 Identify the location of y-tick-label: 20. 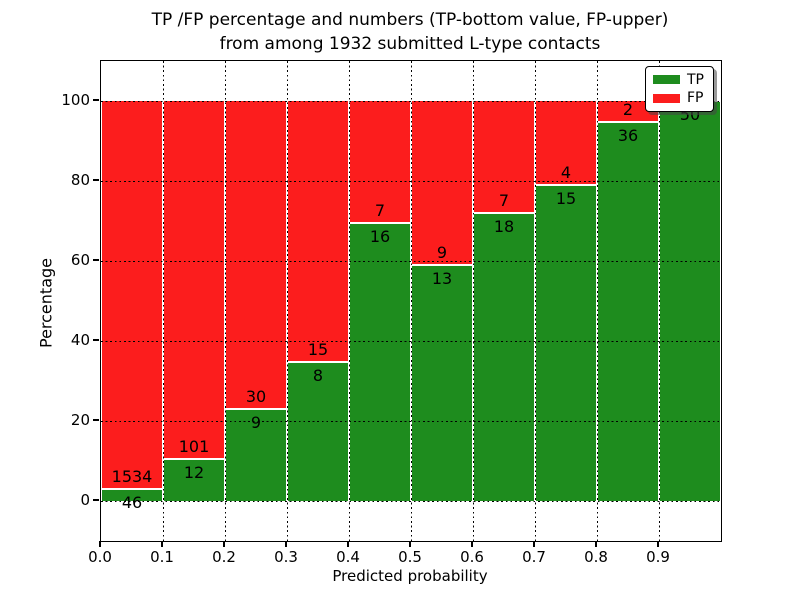
(80, 420).